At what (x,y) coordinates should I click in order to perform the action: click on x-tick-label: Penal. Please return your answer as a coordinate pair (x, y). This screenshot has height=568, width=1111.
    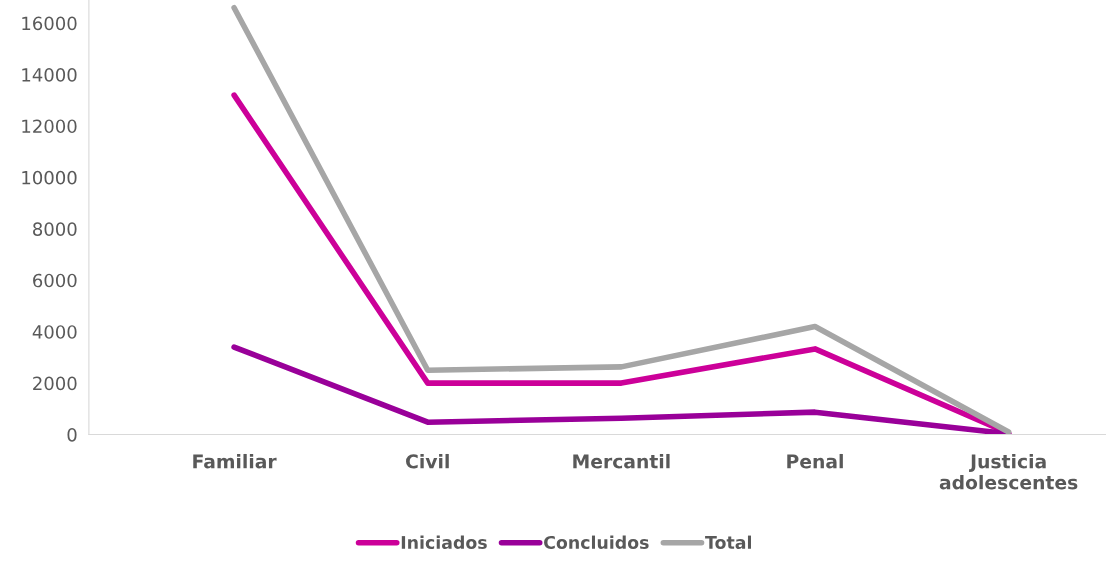
    Looking at the image, I should click on (815, 461).